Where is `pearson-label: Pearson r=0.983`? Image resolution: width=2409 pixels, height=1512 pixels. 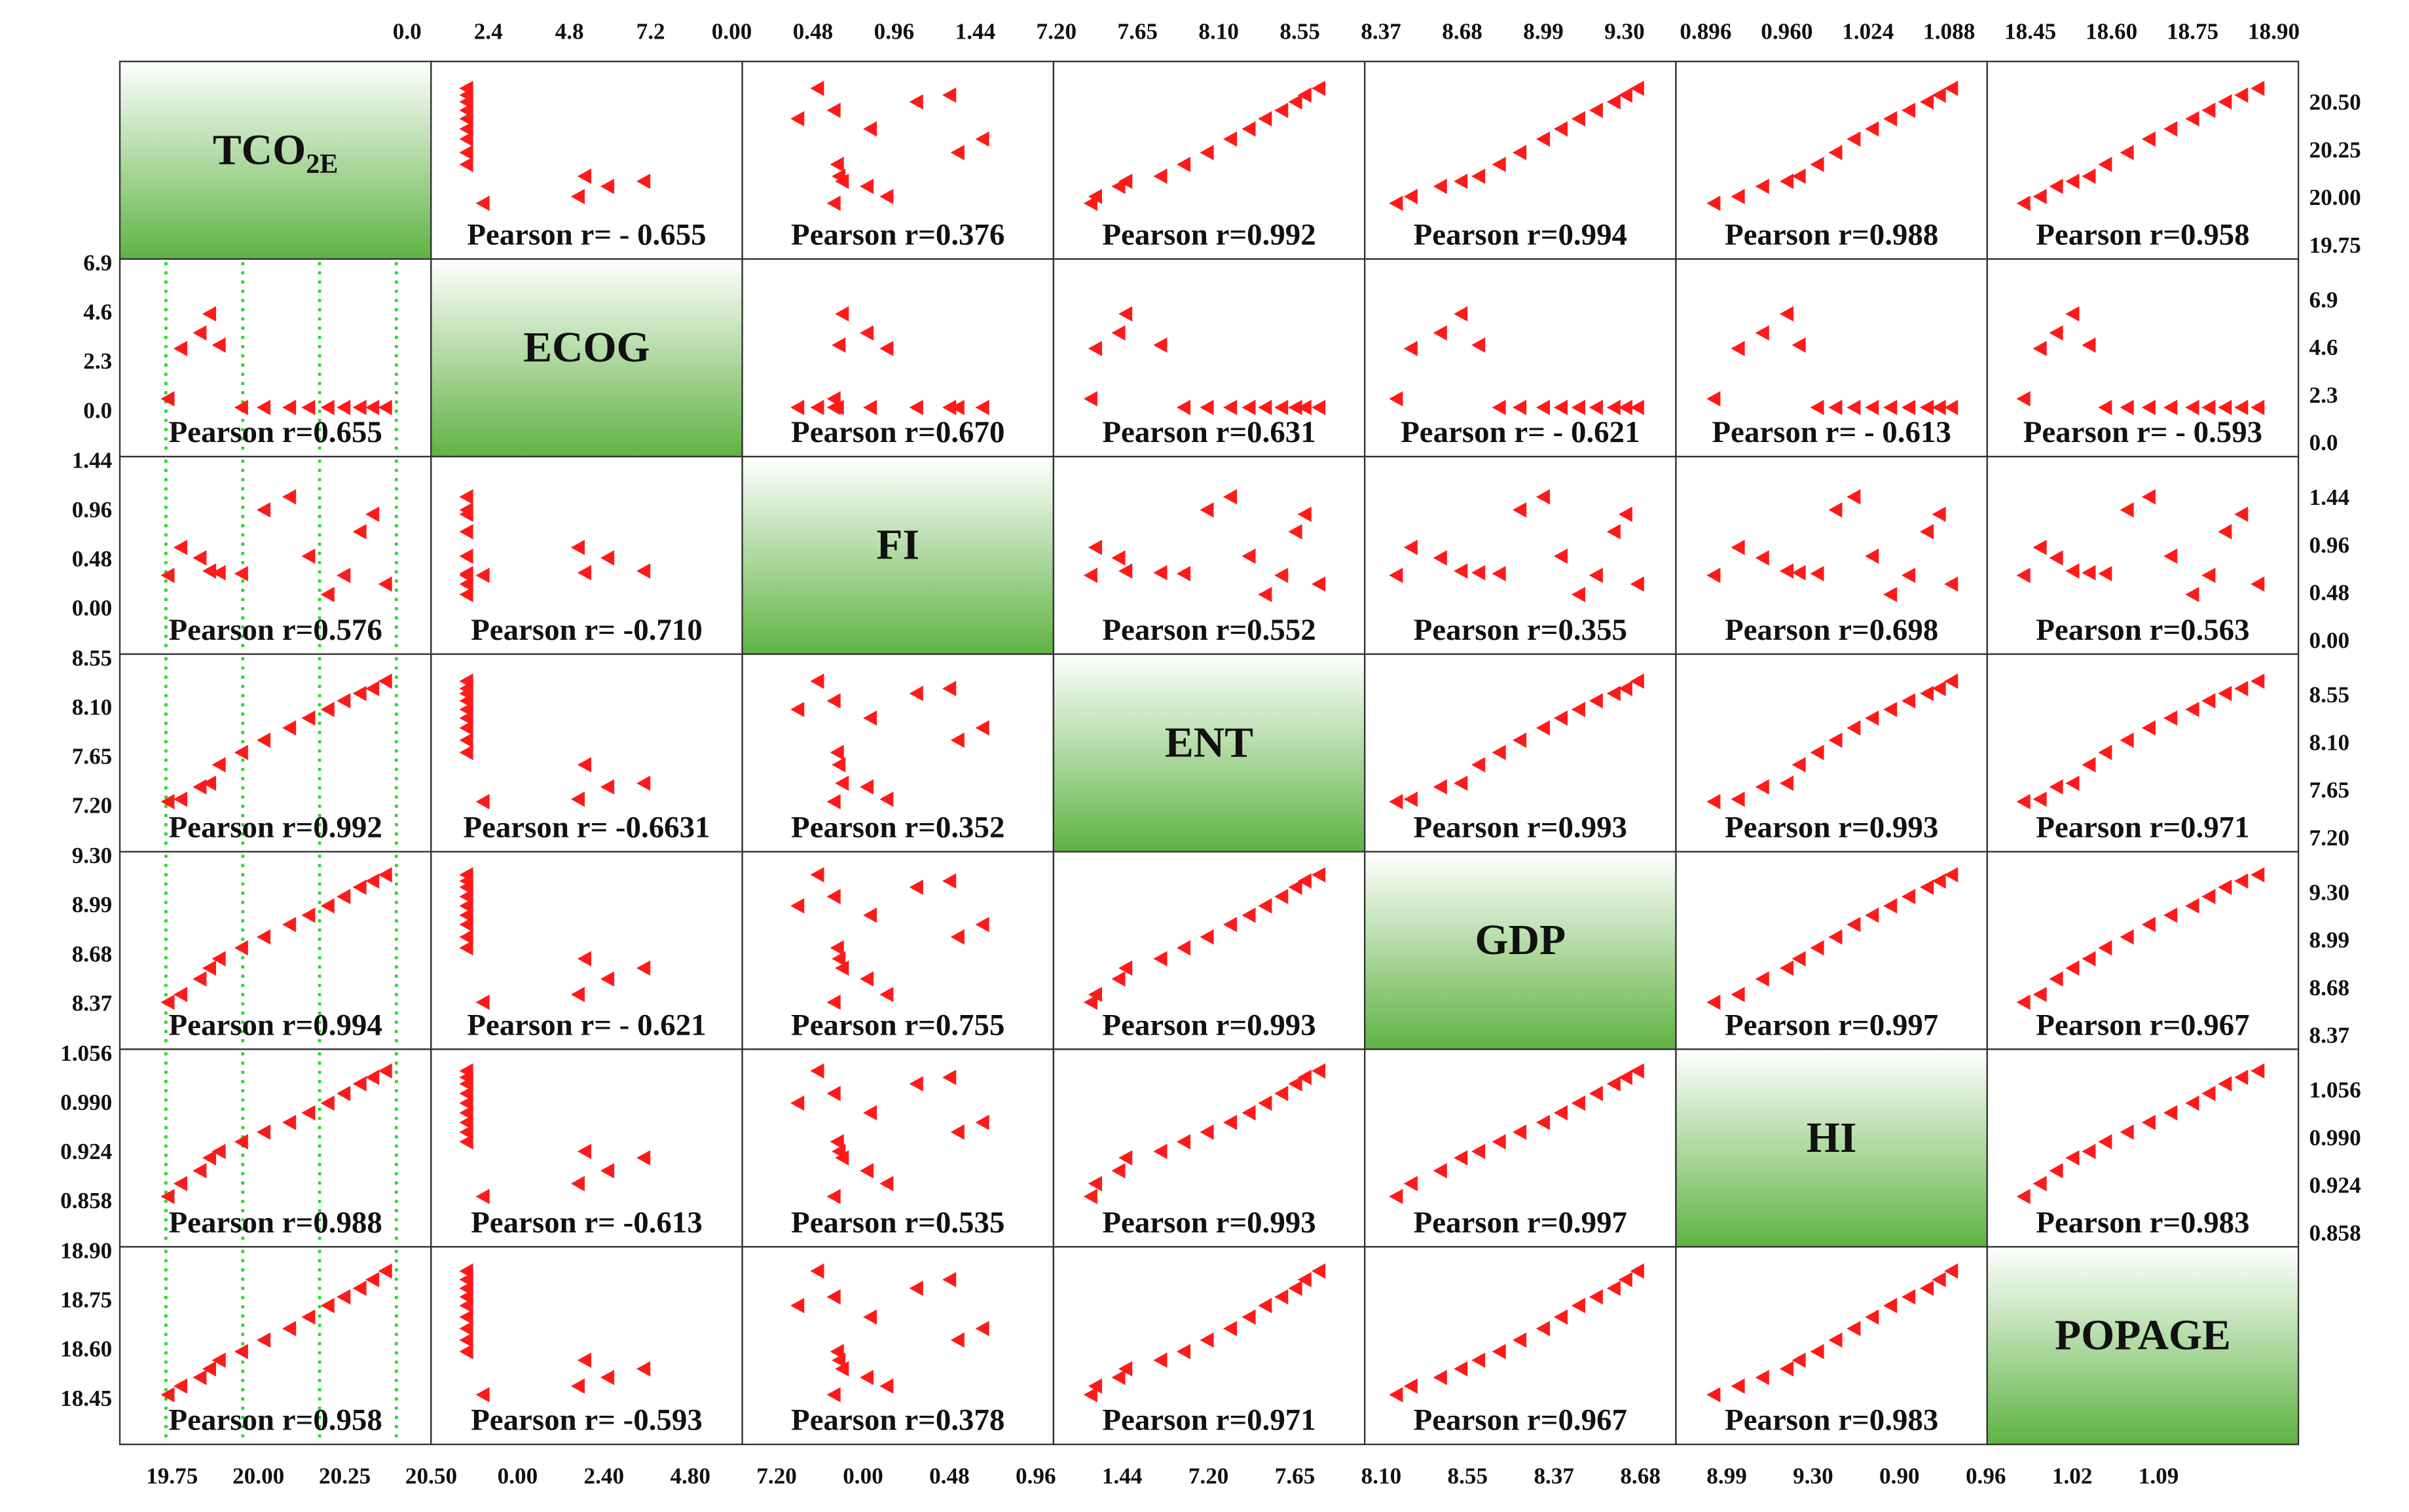
pearson-label: Pearson r=0.983 is located at coordinates (1831, 1420).